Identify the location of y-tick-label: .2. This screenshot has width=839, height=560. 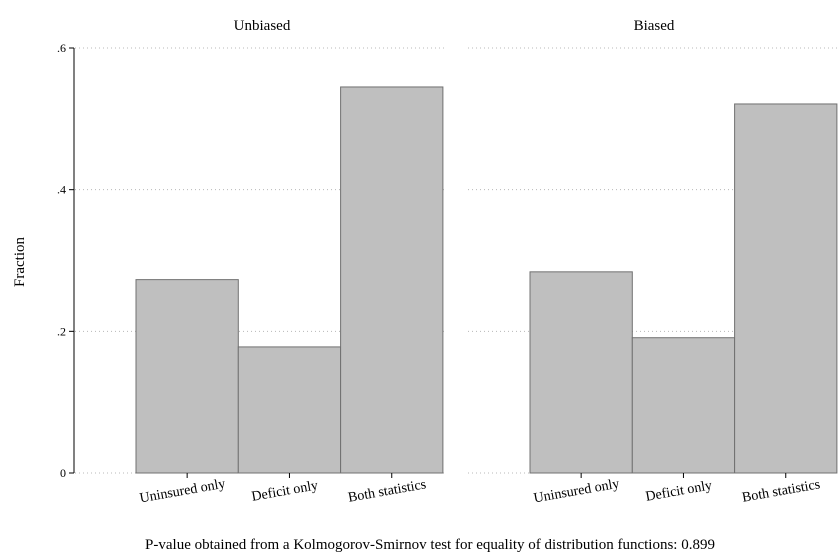
(61, 331).